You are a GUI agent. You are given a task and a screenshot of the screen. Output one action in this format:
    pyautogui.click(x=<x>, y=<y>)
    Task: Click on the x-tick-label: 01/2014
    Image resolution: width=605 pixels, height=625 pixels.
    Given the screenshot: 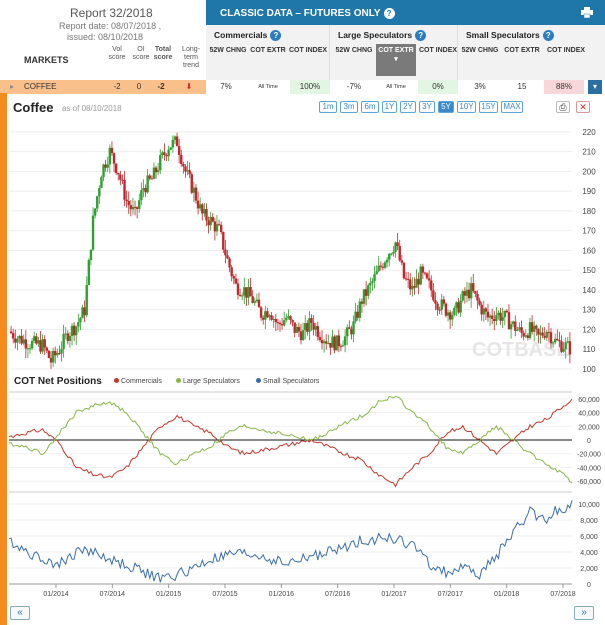 What is the action you would take?
    pyautogui.click(x=55, y=594)
    